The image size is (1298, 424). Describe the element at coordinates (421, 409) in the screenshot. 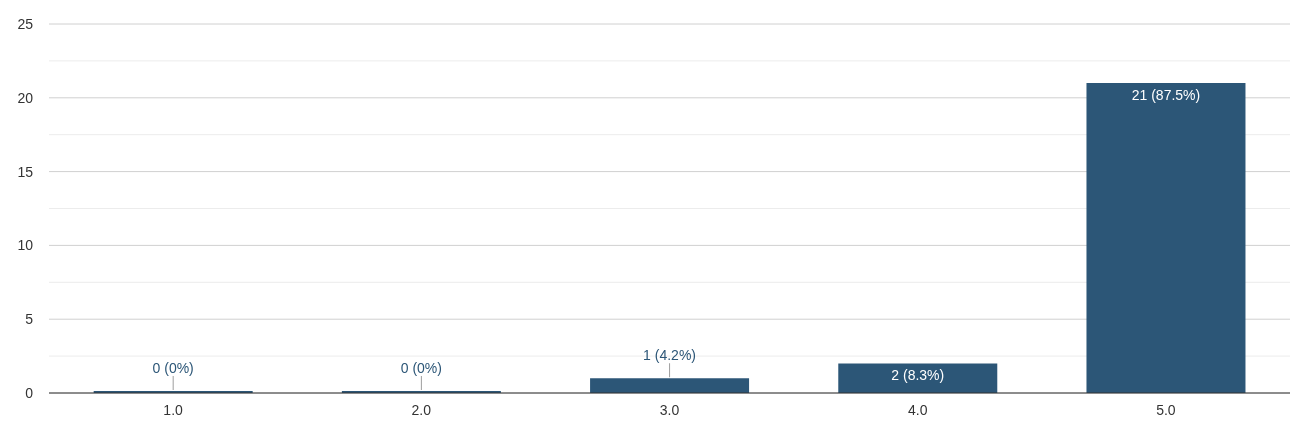

I see `x-tick-label: 2.0` at that location.